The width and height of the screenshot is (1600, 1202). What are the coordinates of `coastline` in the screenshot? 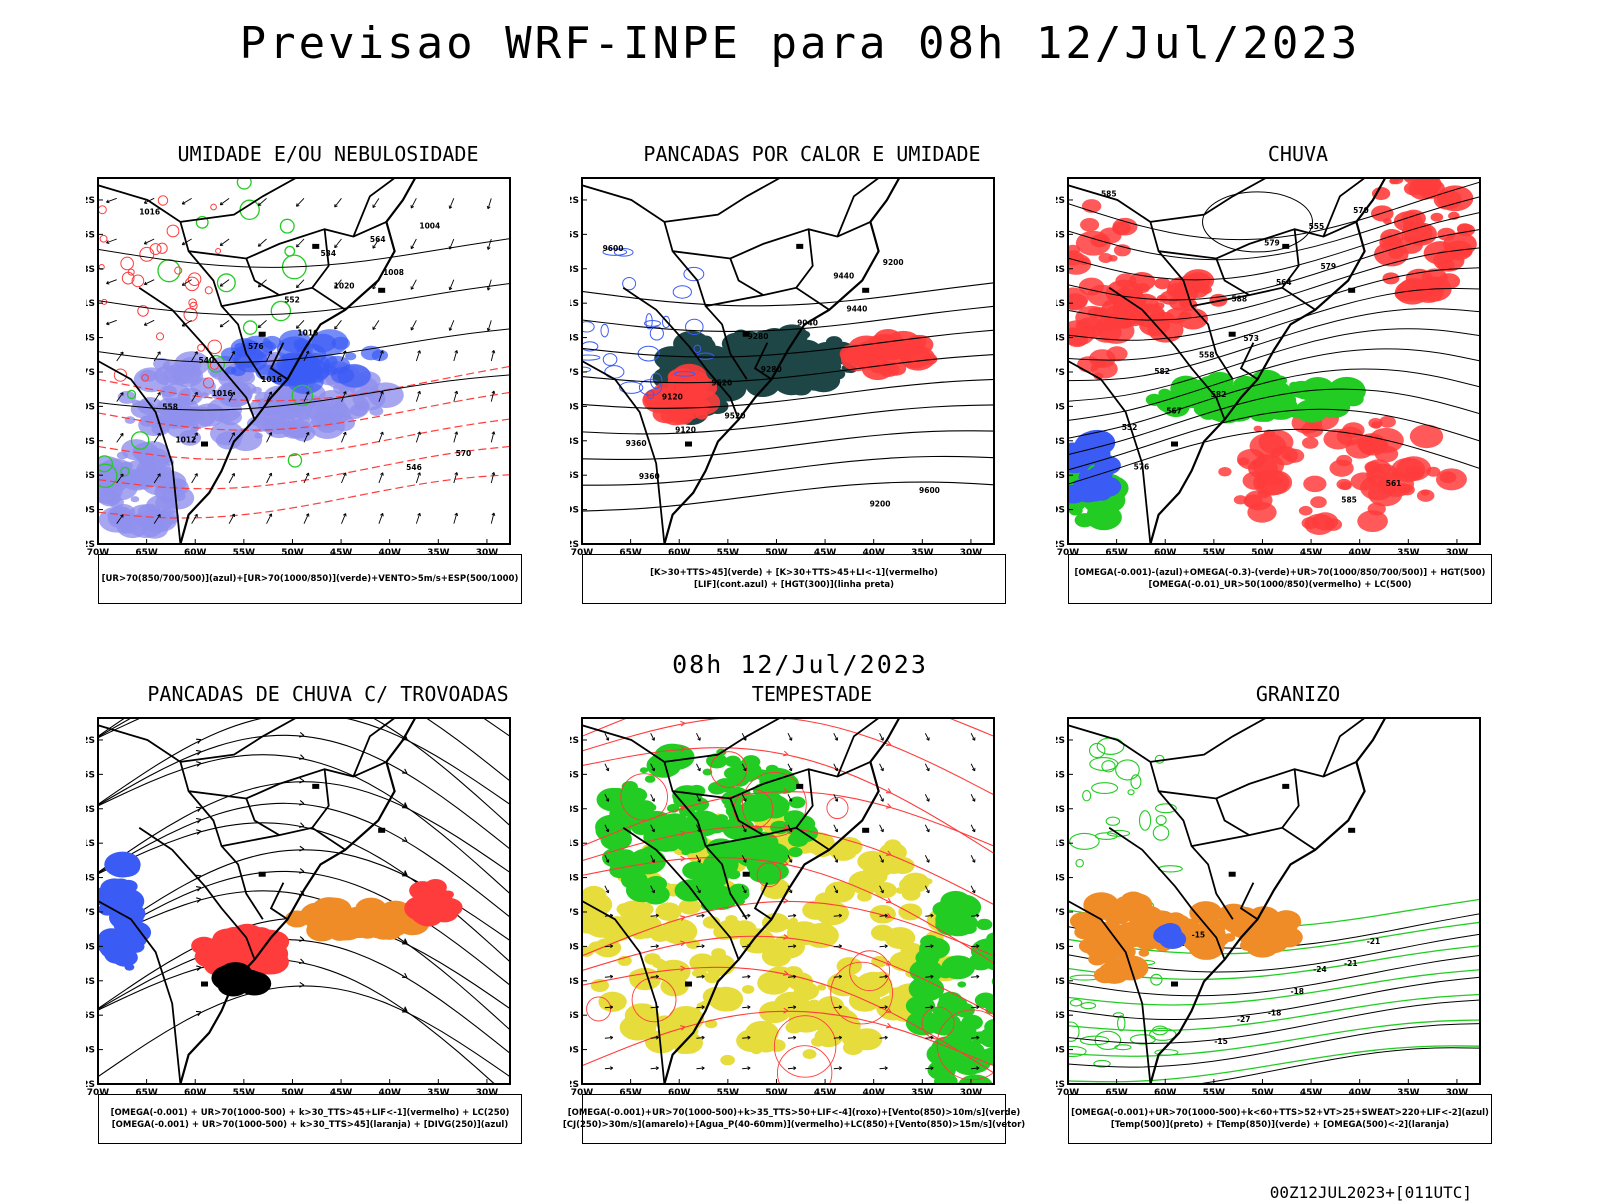 It's located at (782, 361).